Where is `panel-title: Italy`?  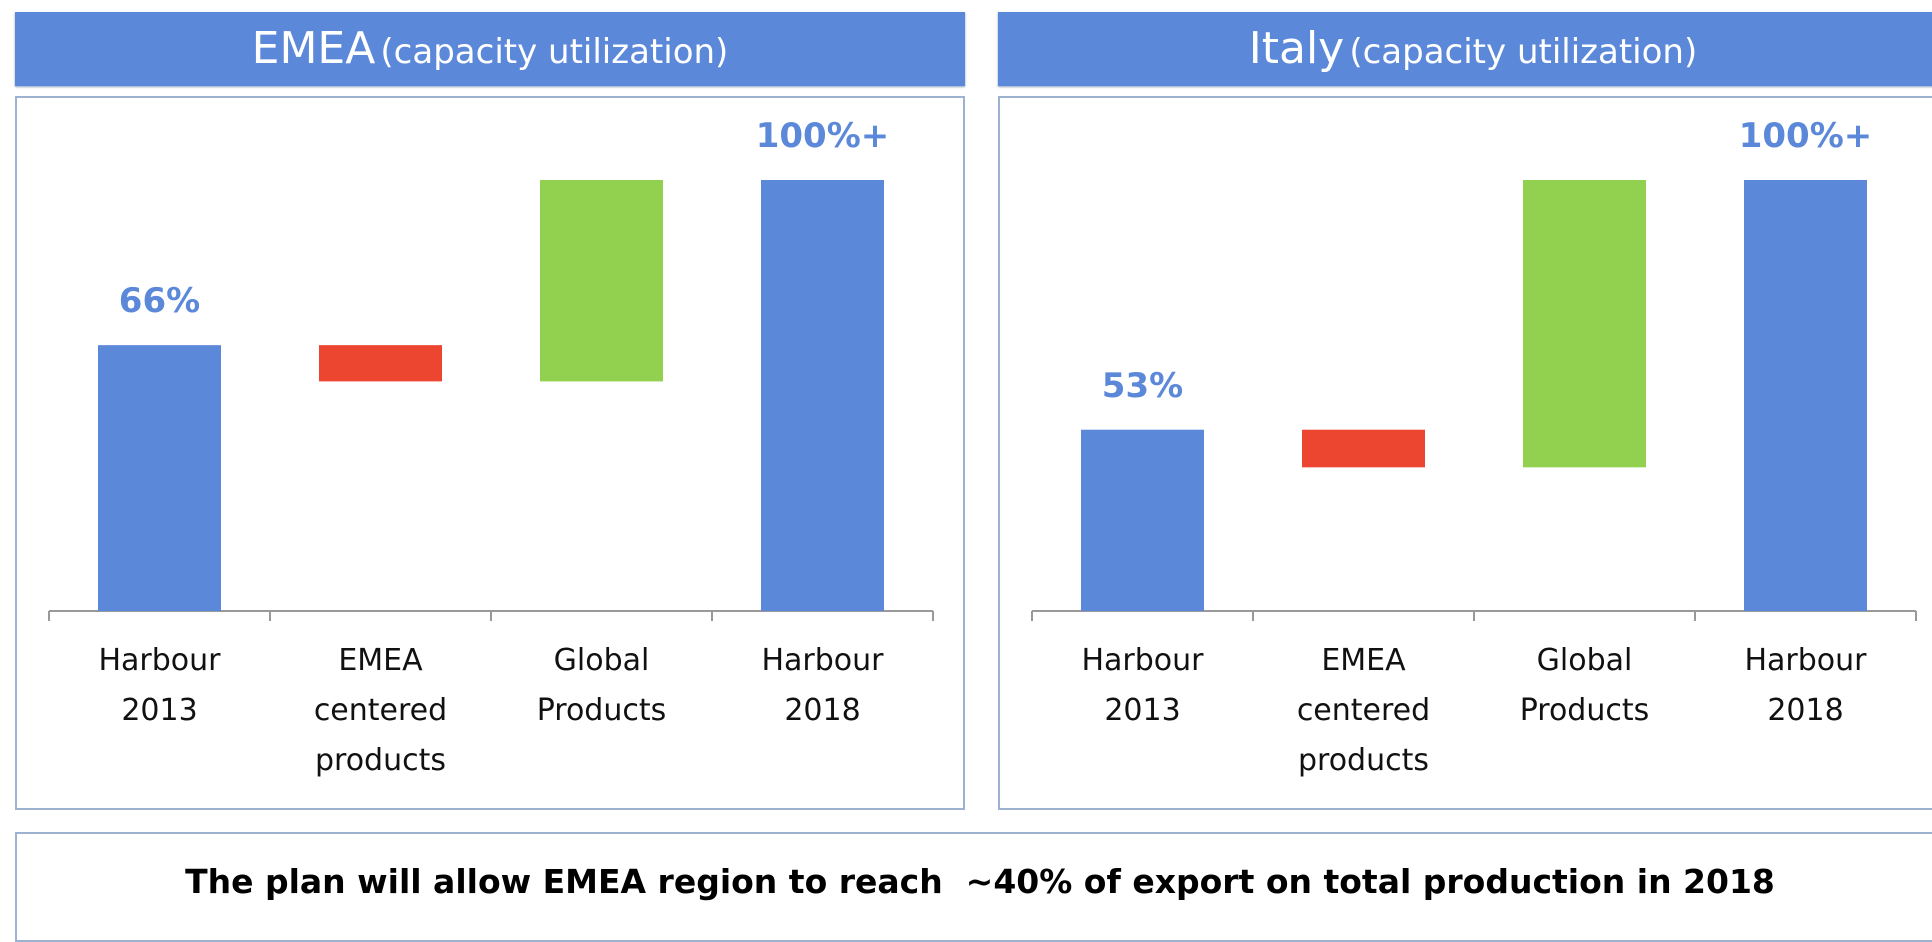
panel-title: Italy is located at coordinates (1296, 48).